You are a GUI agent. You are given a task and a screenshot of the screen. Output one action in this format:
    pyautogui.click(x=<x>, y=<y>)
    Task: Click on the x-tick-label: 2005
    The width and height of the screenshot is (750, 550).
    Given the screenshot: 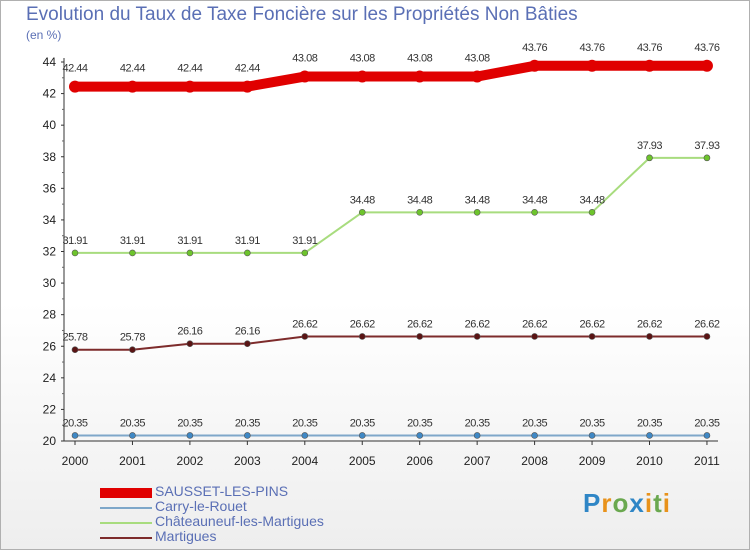 What is the action you would take?
    pyautogui.click(x=362, y=461)
    